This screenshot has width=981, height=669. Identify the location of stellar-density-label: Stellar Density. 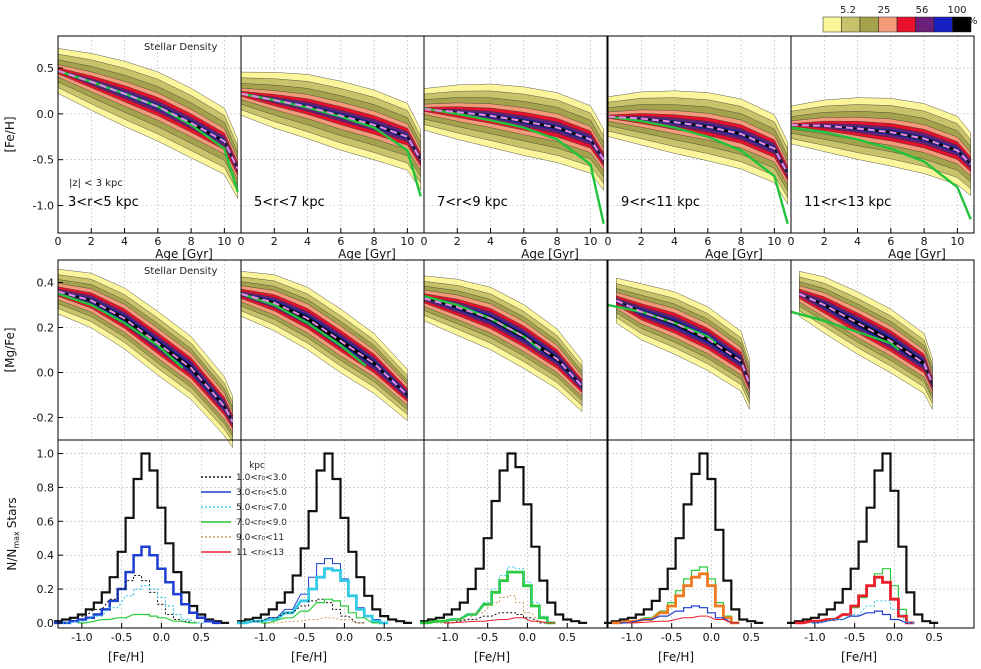
(180, 47).